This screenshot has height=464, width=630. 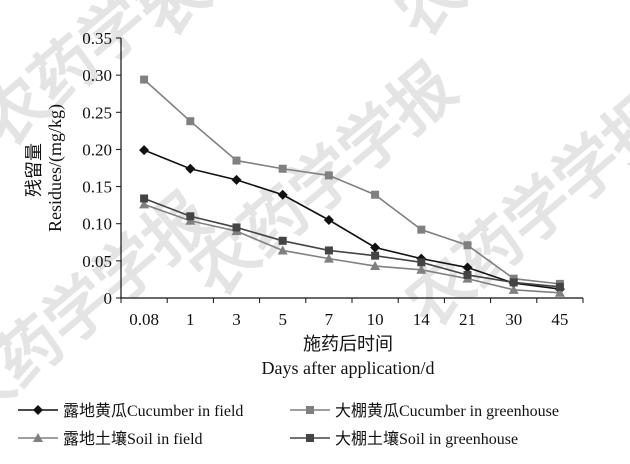 I want to click on legend-item: 露地土壤Soil in field, so click(x=110, y=438).